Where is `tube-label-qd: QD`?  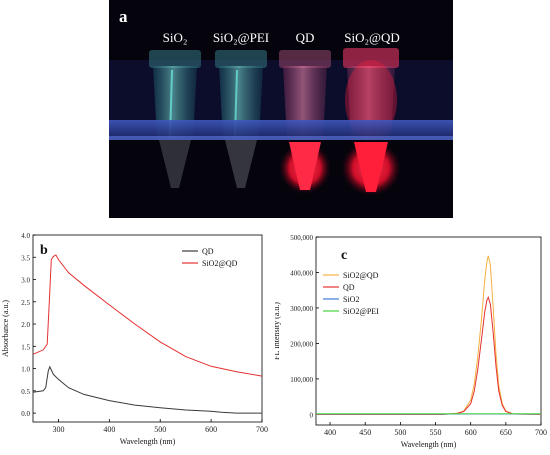
tube-label-qd: QD is located at coordinates (305, 37).